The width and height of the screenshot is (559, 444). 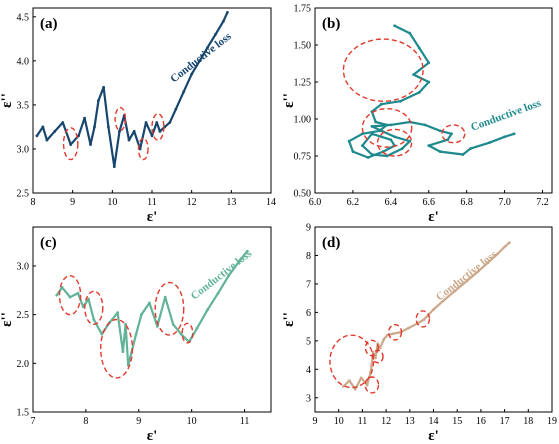 What do you see at coordinates (481, 421) in the screenshot?
I see `x-tick-label: 16` at bounding box center [481, 421].